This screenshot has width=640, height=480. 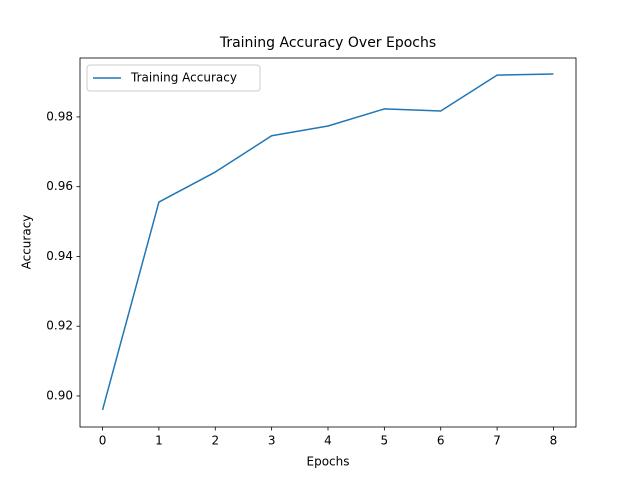 What do you see at coordinates (328, 441) in the screenshot?
I see `x-tick-label: 4` at bounding box center [328, 441].